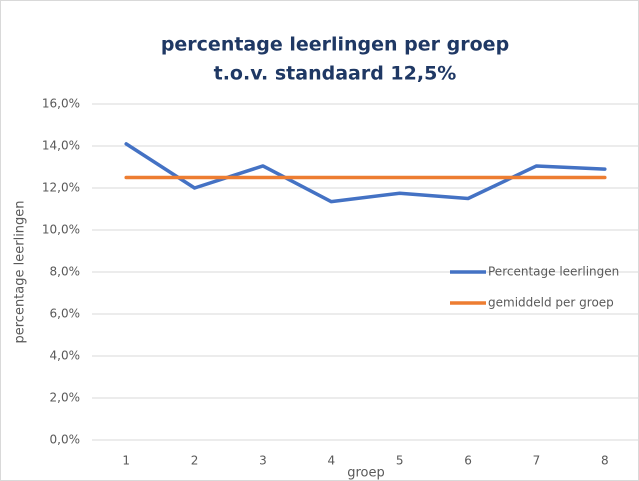 Image resolution: width=639 pixels, height=481 pixels. Describe the element at coordinates (65, 440) in the screenshot. I see `y-tick-label: 0,0%` at that location.